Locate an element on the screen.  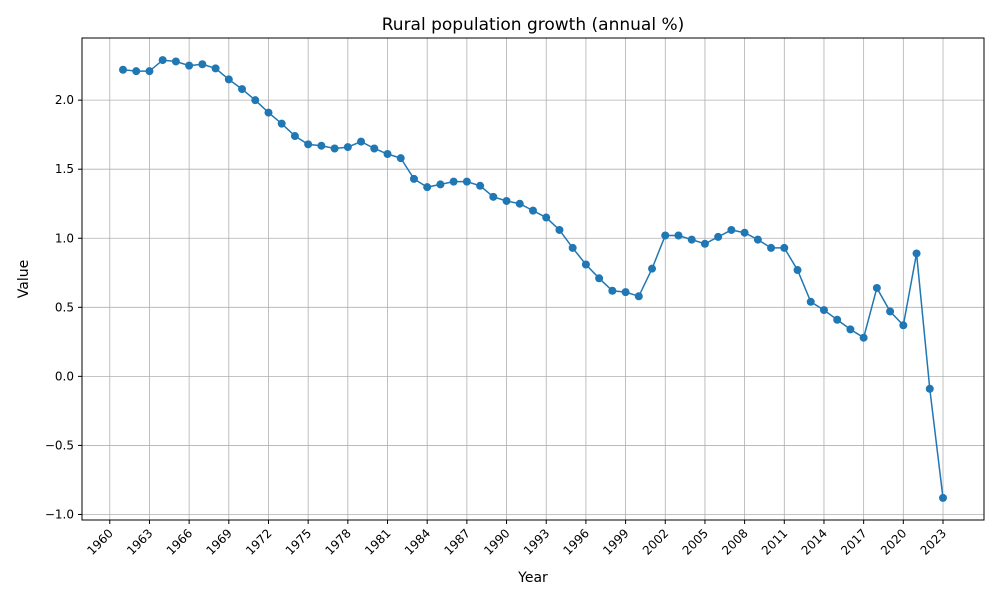
y-tick-label: 0.0 is located at coordinates (64, 376).